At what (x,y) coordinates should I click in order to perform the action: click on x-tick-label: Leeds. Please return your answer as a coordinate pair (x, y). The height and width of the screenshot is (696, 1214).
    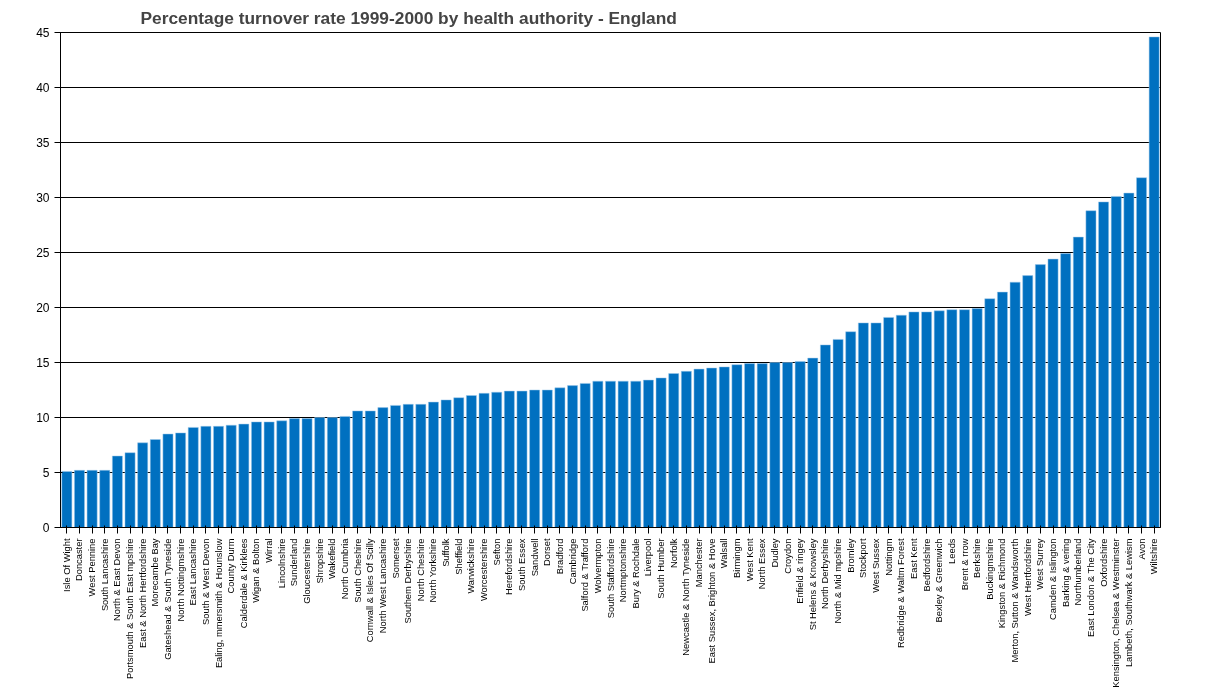
    Looking at the image, I should click on (951, 551).